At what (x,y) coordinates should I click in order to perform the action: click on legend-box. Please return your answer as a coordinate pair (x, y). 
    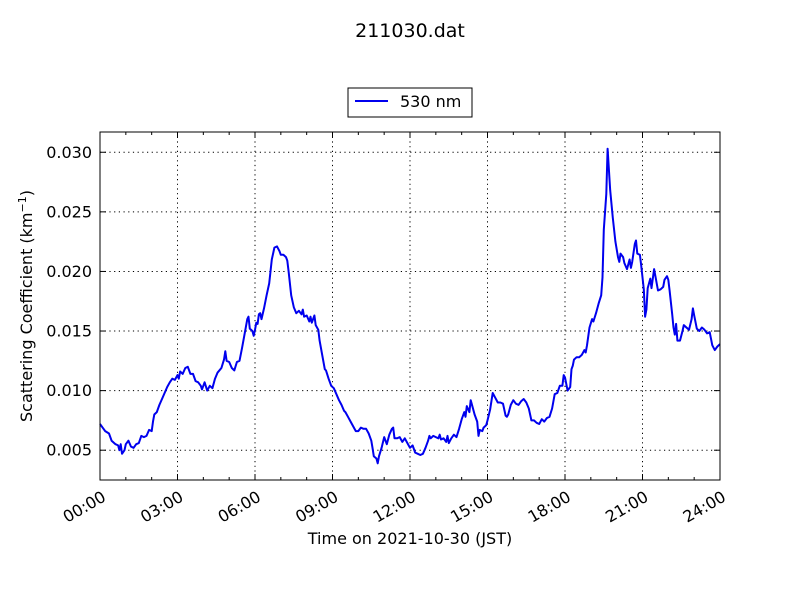
    Looking at the image, I should click on (410, 102).